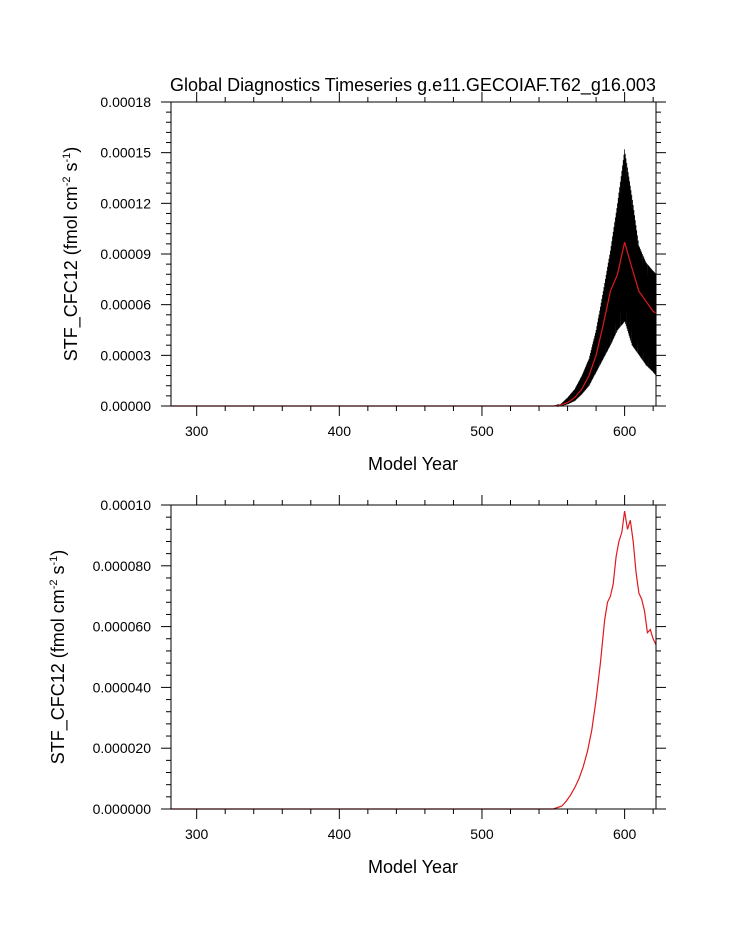  I want to click on top-y-tick-label: 0.00009, so click(125, 254).